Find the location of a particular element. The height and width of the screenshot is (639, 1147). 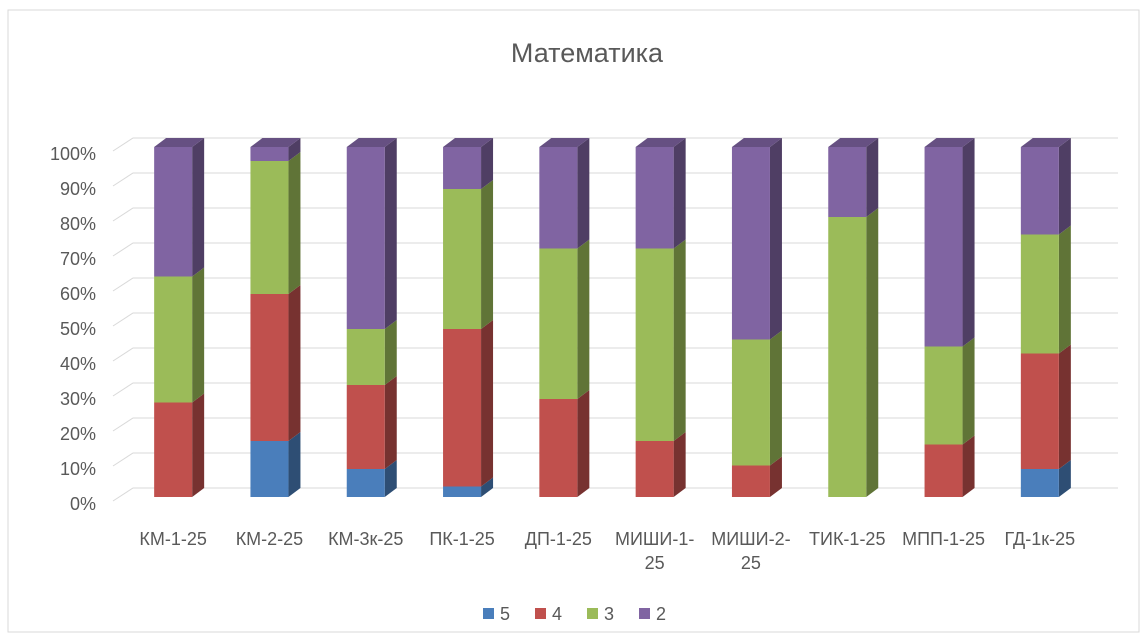

y-tick-label: 60% is located at coordinates (78, 294).